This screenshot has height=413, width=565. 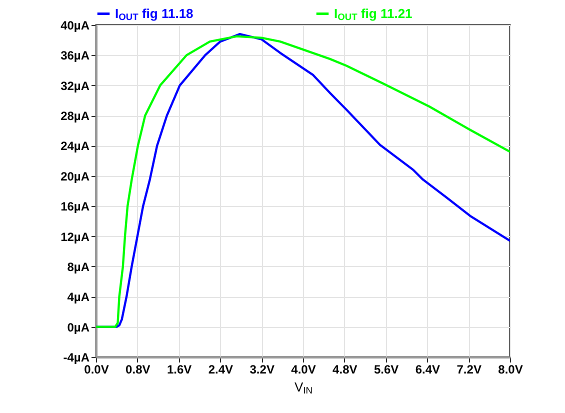 What do you see at coordinates (221, 369) in the screenshot?
I see `x-tick-label: 2.4V` at bounding box center [221, 369].